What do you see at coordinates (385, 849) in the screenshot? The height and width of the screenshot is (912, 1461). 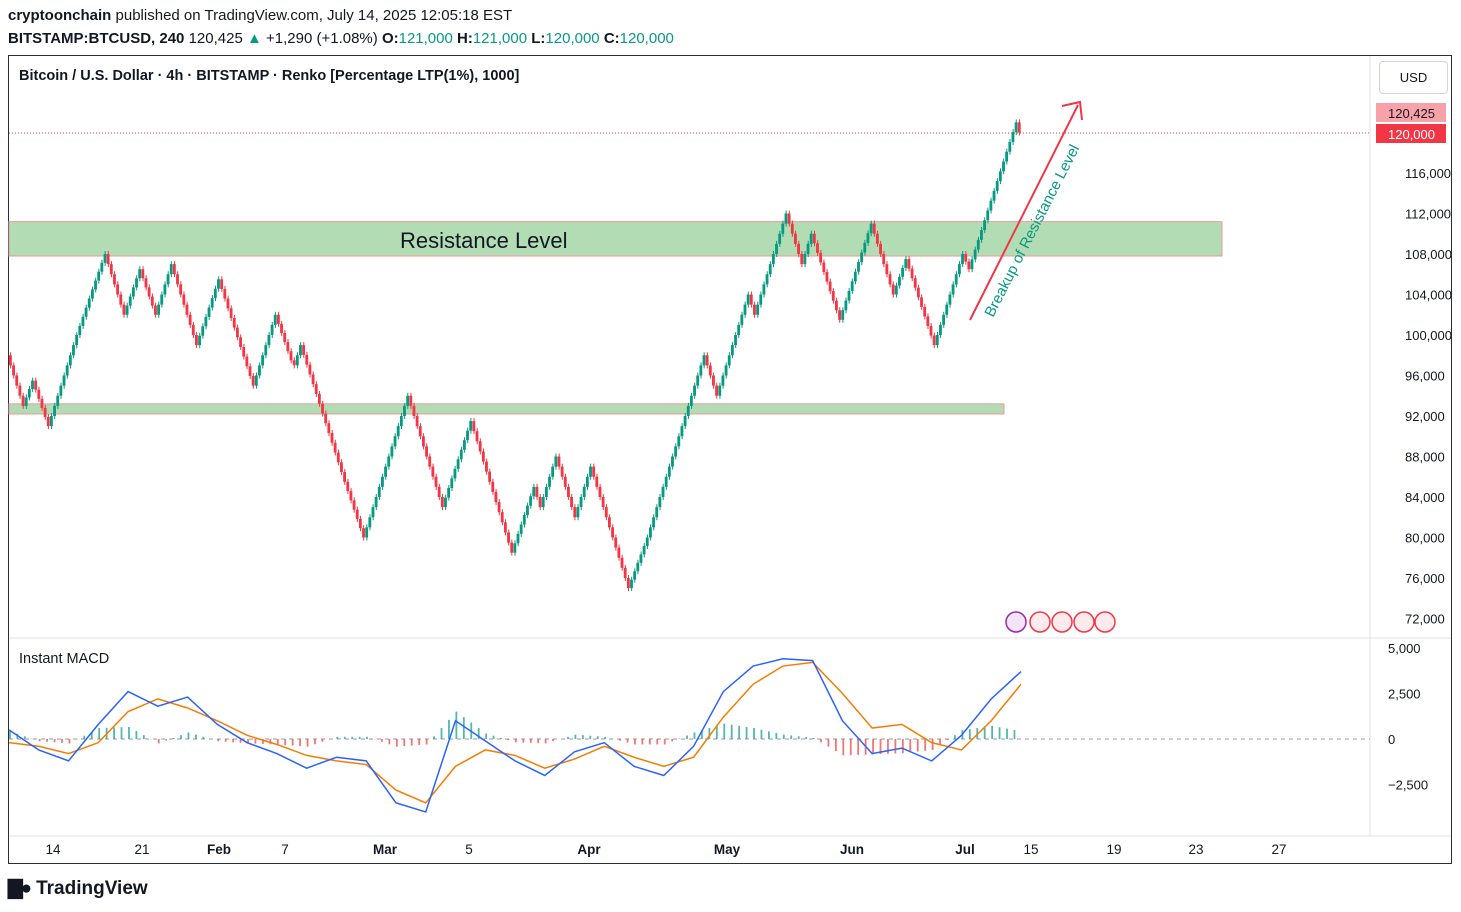 I see `time-tick-label: Mar` at bounding box center [385, 849].